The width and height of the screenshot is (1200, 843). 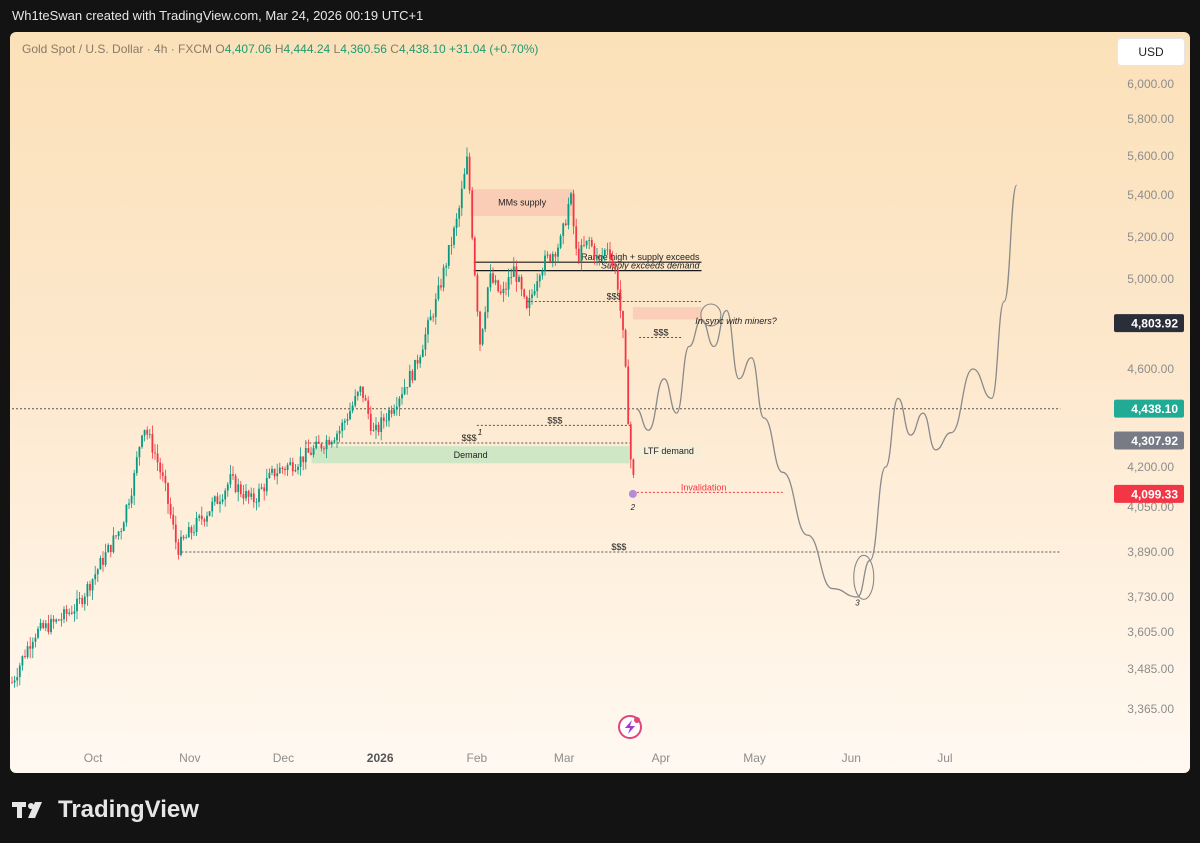 I want to click on price-tag-box, so click(x=1149, y=440).